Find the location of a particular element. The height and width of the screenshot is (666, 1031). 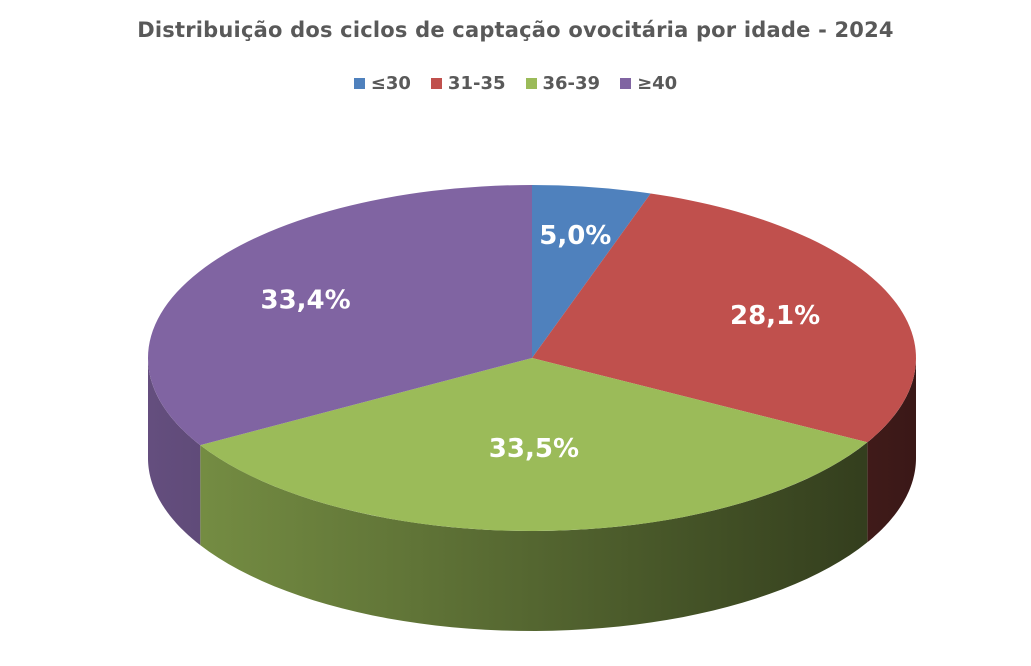

legend-label: ≤30 is located at coordinates (390, 83).